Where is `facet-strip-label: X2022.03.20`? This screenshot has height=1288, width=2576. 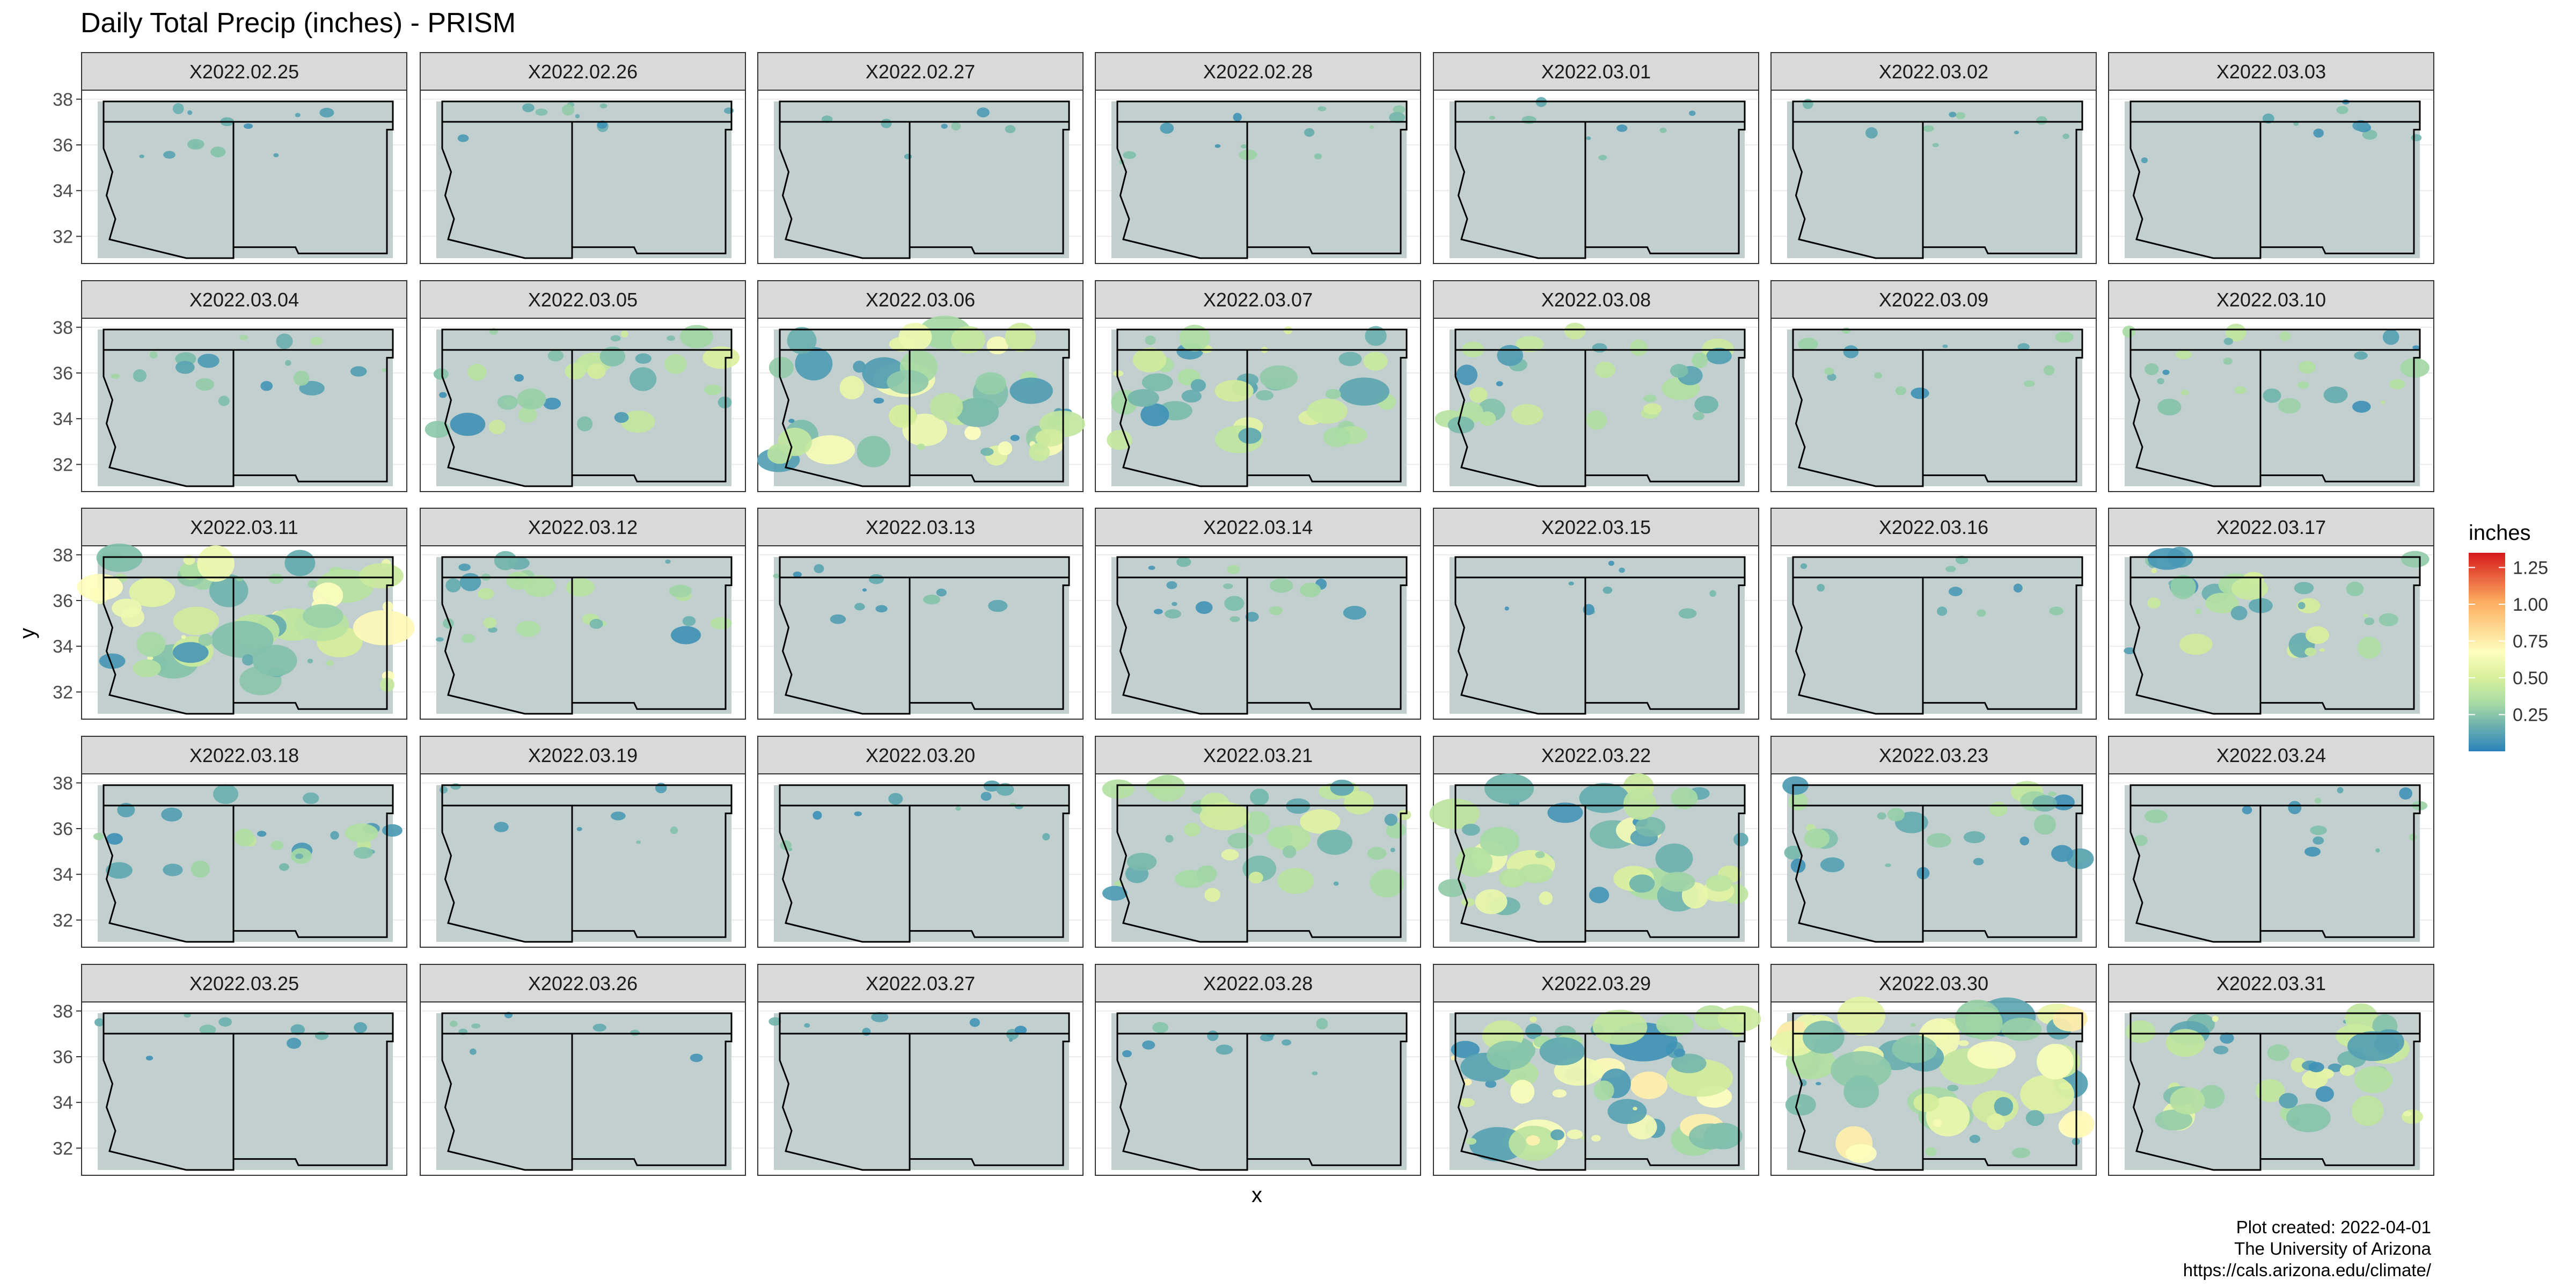 facet-strip-label: X2022.03.20 is located at coordinates (920, 755).